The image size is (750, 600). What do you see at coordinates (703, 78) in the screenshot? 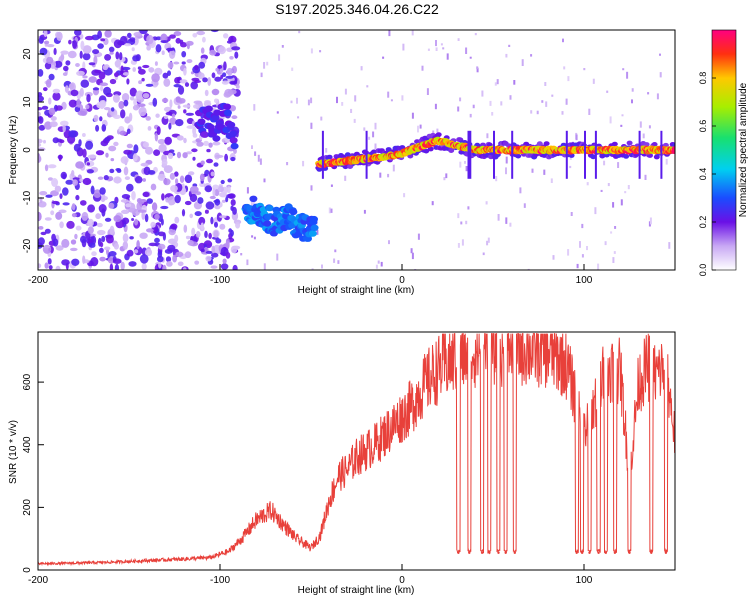
I see `colorbar-tick-label: 0.8` at bounding box center [703, 78].